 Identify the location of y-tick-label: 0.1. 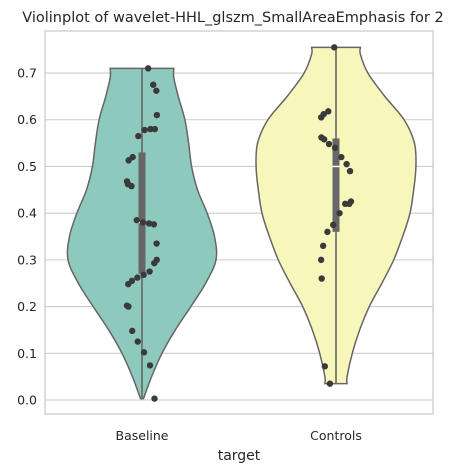
(27, 353).